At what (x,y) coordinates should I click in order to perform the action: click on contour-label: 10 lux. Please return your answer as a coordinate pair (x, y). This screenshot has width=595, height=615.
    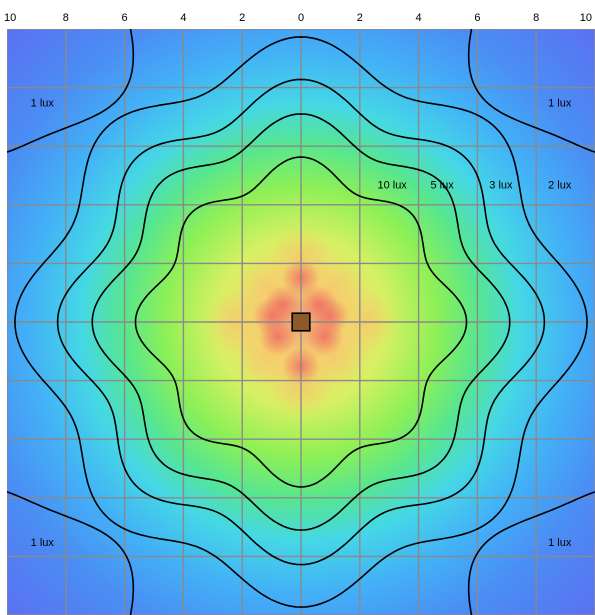
    Looking at the image, I should click on (392, 185).